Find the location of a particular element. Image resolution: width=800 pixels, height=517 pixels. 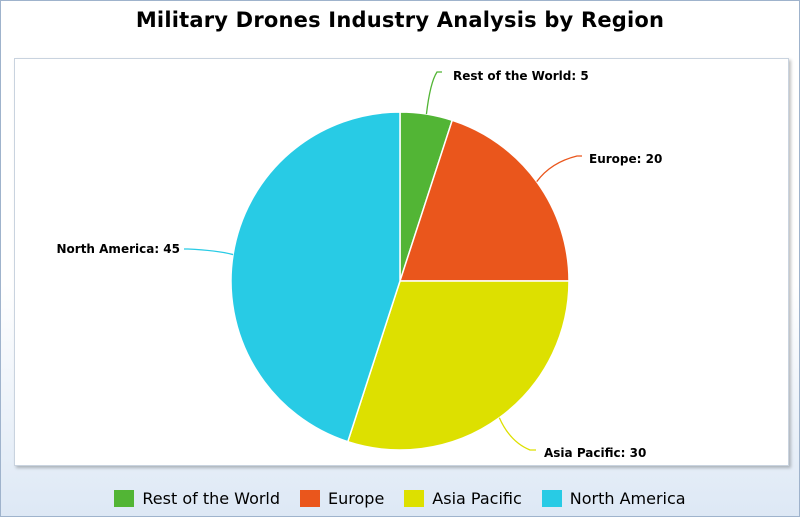

legend-item-north-america: North America is located at coordinates (613, 498).